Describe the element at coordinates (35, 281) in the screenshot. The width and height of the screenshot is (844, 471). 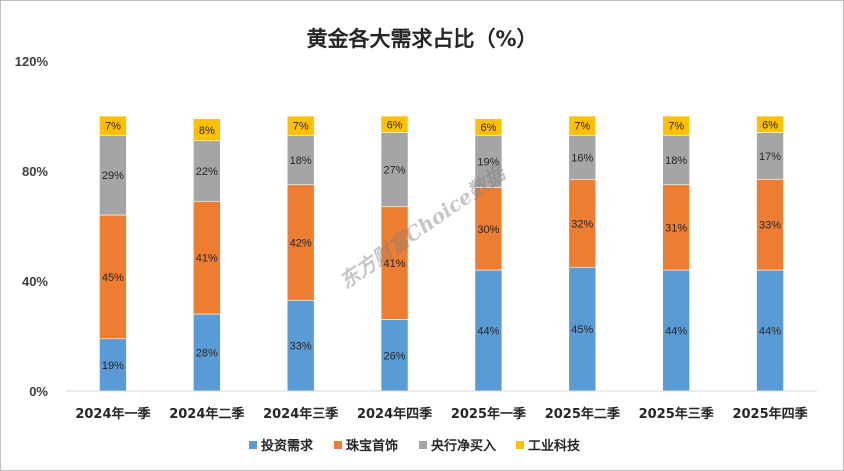
I see `y-tick-label: 40%` at that location.